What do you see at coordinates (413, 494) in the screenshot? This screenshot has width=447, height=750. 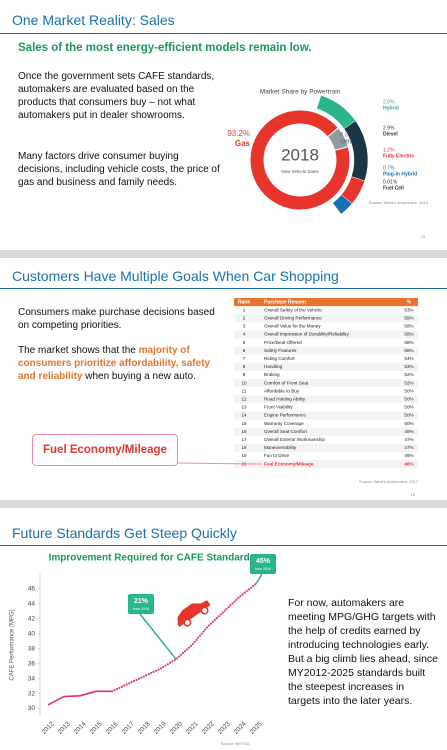 I see `page-number: 16` at bounding box center [413, 494].